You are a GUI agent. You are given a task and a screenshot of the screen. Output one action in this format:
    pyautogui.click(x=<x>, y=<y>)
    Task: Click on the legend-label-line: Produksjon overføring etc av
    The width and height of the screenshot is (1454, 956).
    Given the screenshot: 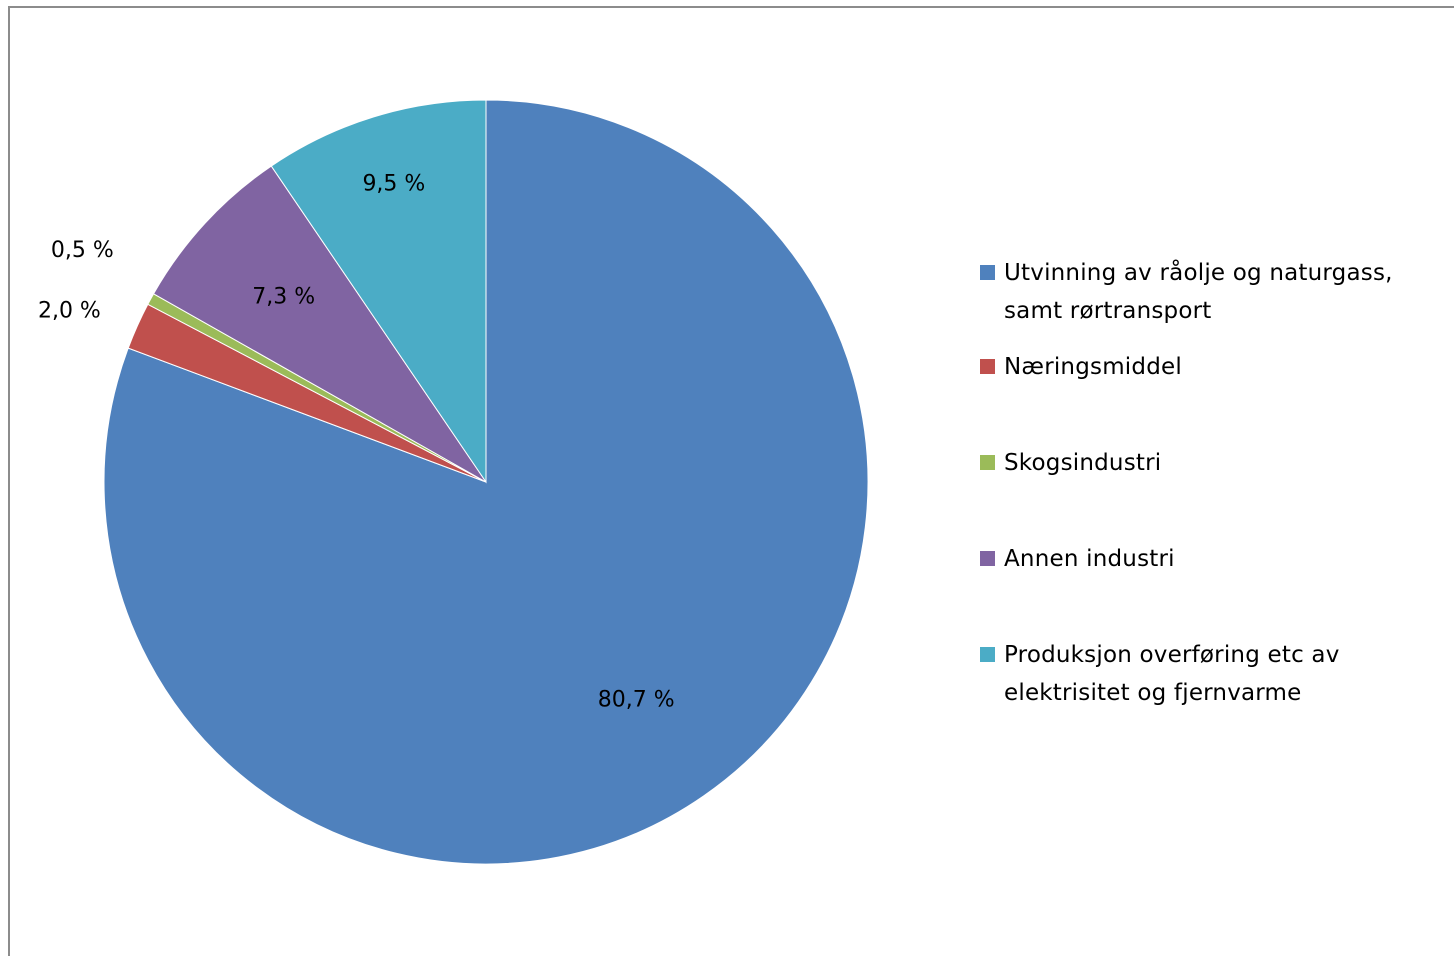 What is the action you would take?
    pyautogui.click(x=1172, y=655)
    